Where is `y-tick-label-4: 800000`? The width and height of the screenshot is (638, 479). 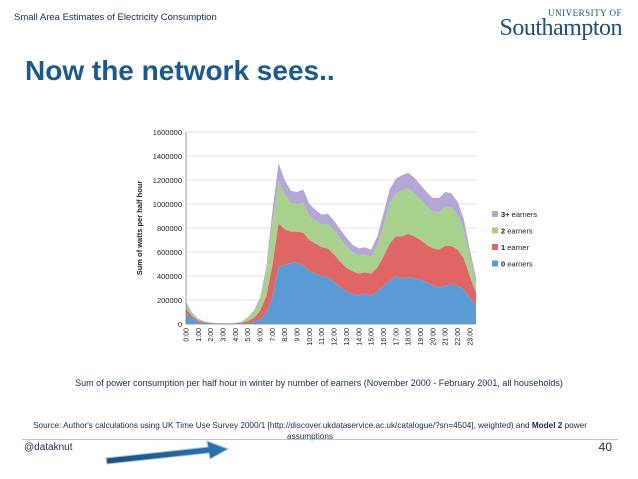
y-tick-label-4: 800000 is located at coordinates (169, 228).